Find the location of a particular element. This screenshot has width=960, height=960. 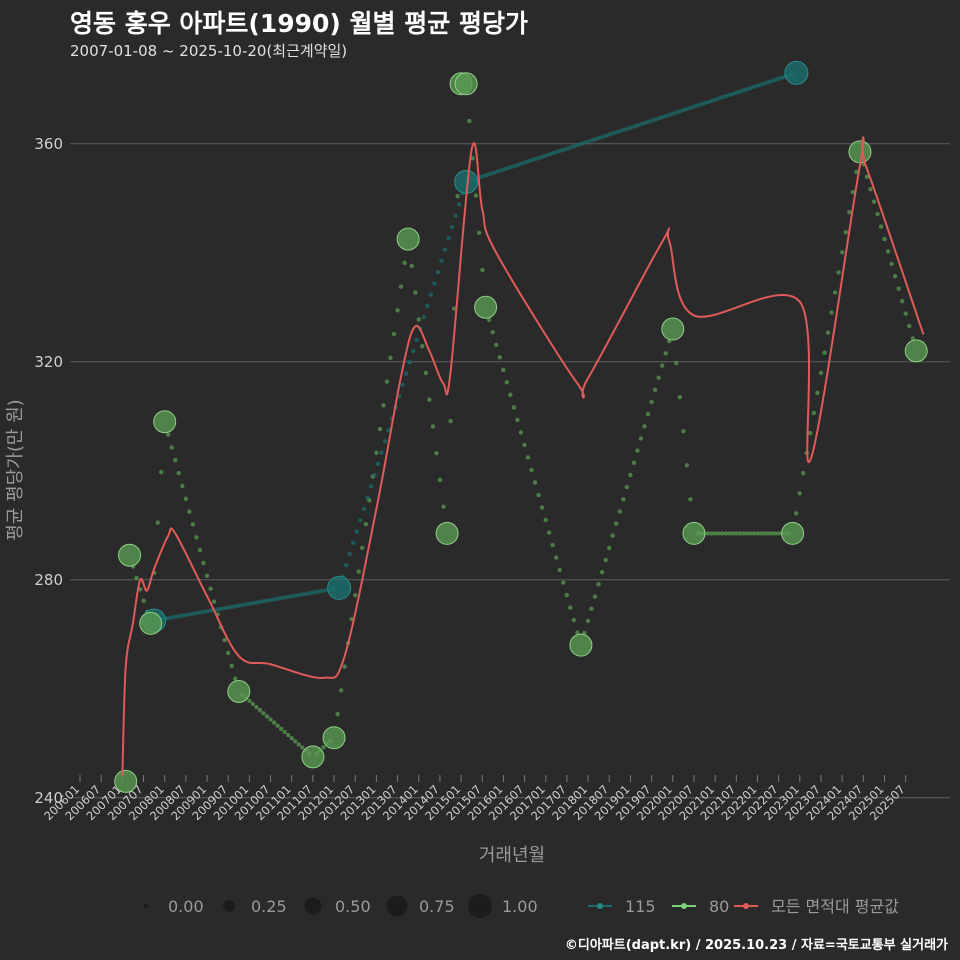

legend: 0.00 0.25 0.50 0.75 1.00 115 80 모든 면적대 평균값 is located at coordinates (521, 906).